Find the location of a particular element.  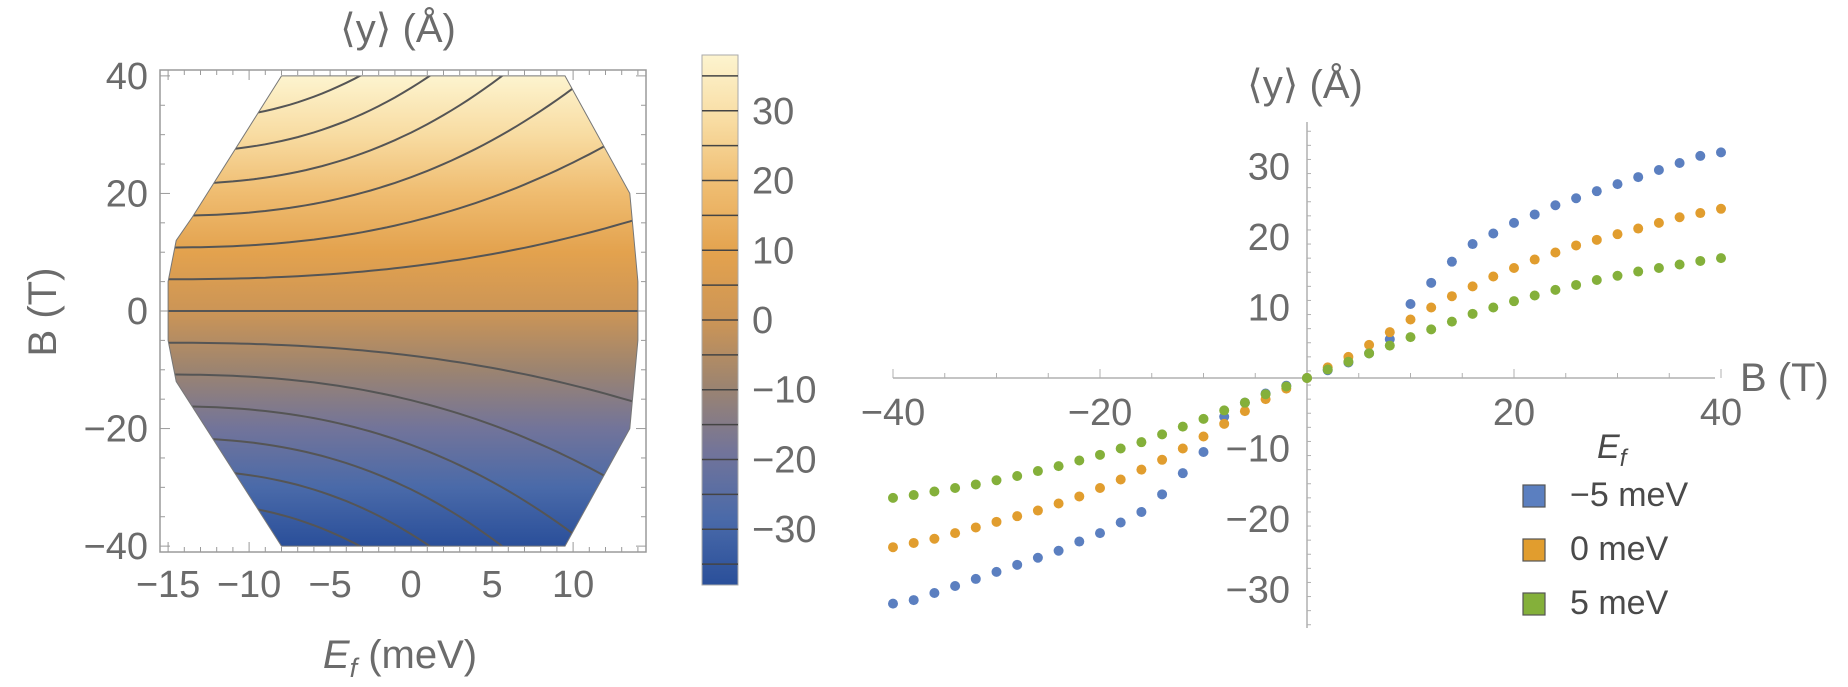

scatter-x-tick-label: −20 is located at coordinates (1100, 413).